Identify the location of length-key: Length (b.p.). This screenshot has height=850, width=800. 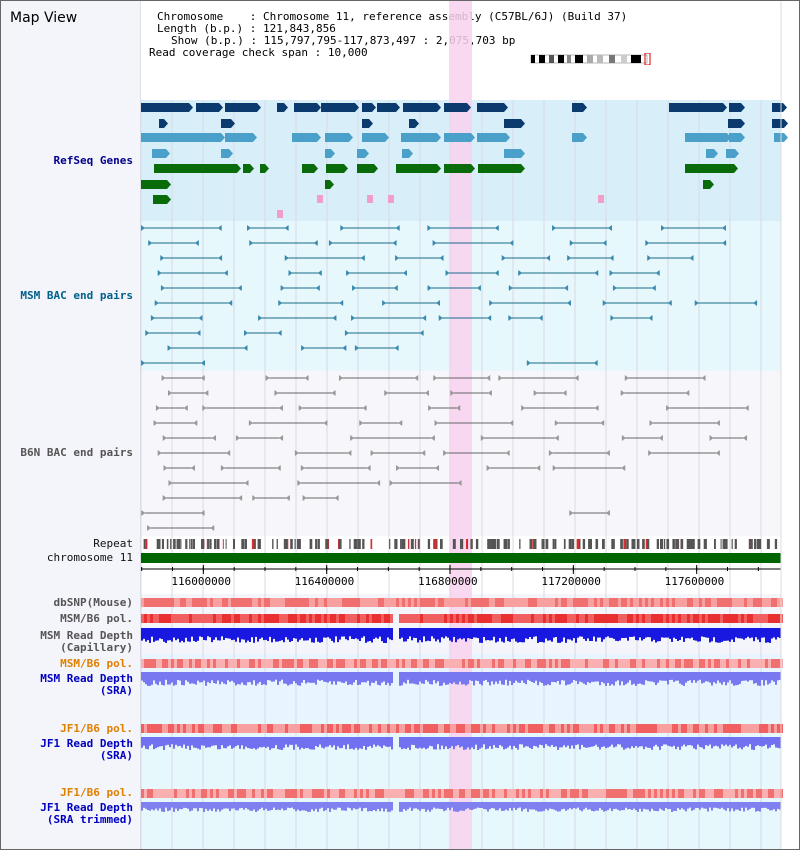
(200, 28).